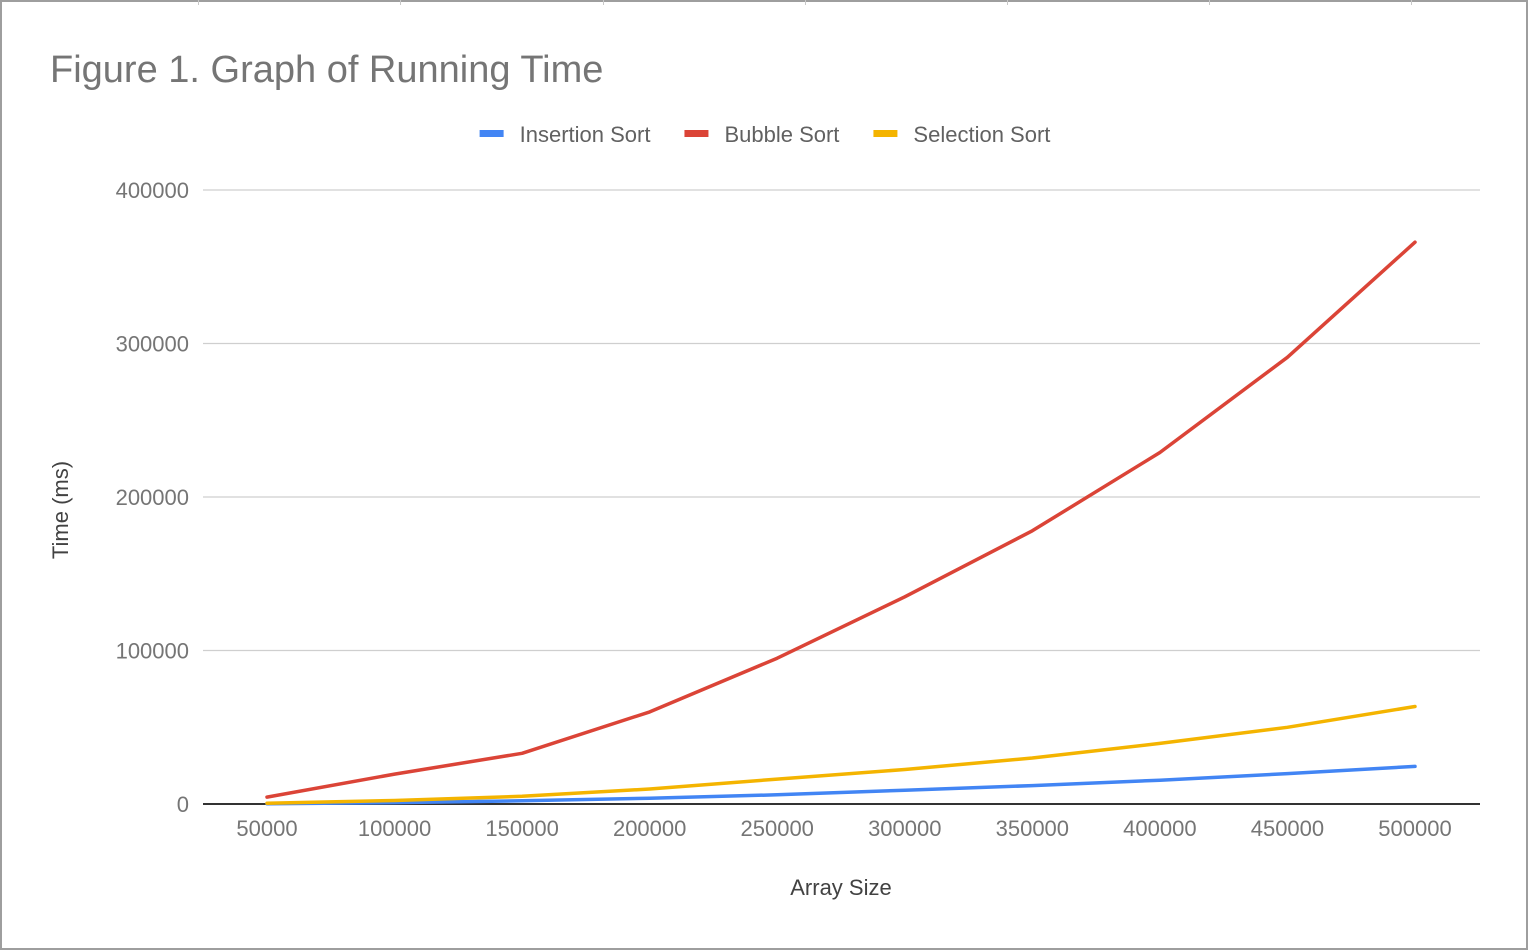 This screenshot has width=1528, height=952. Describe the element at coordinates (152, 651) in the screenshot. I see `y-tick-label: 100000` at that location.